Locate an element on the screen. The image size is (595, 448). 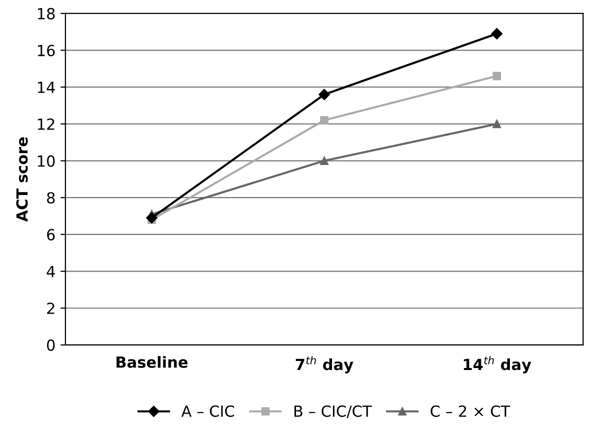
y-tick-label: 10 is located at coordinates (46, 161).